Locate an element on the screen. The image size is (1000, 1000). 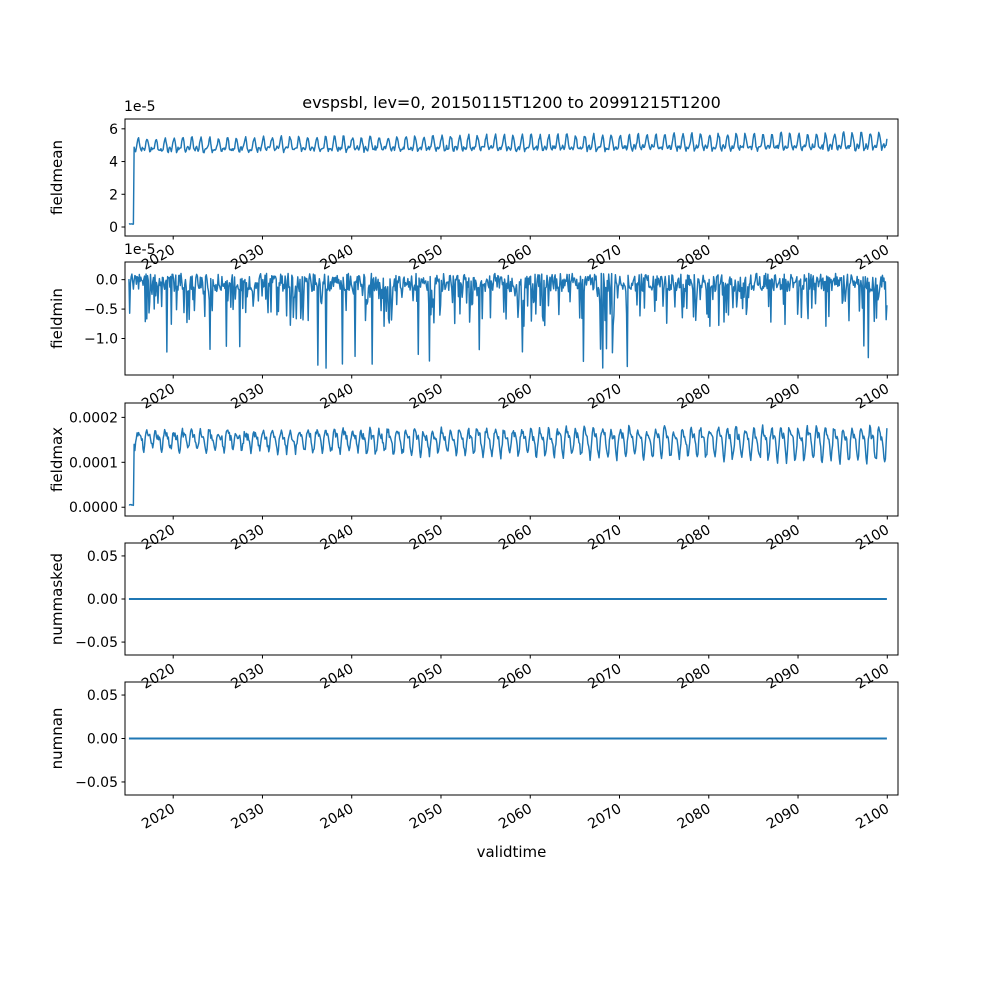
data-line-fieldmax is located at coordinates (508, 465).